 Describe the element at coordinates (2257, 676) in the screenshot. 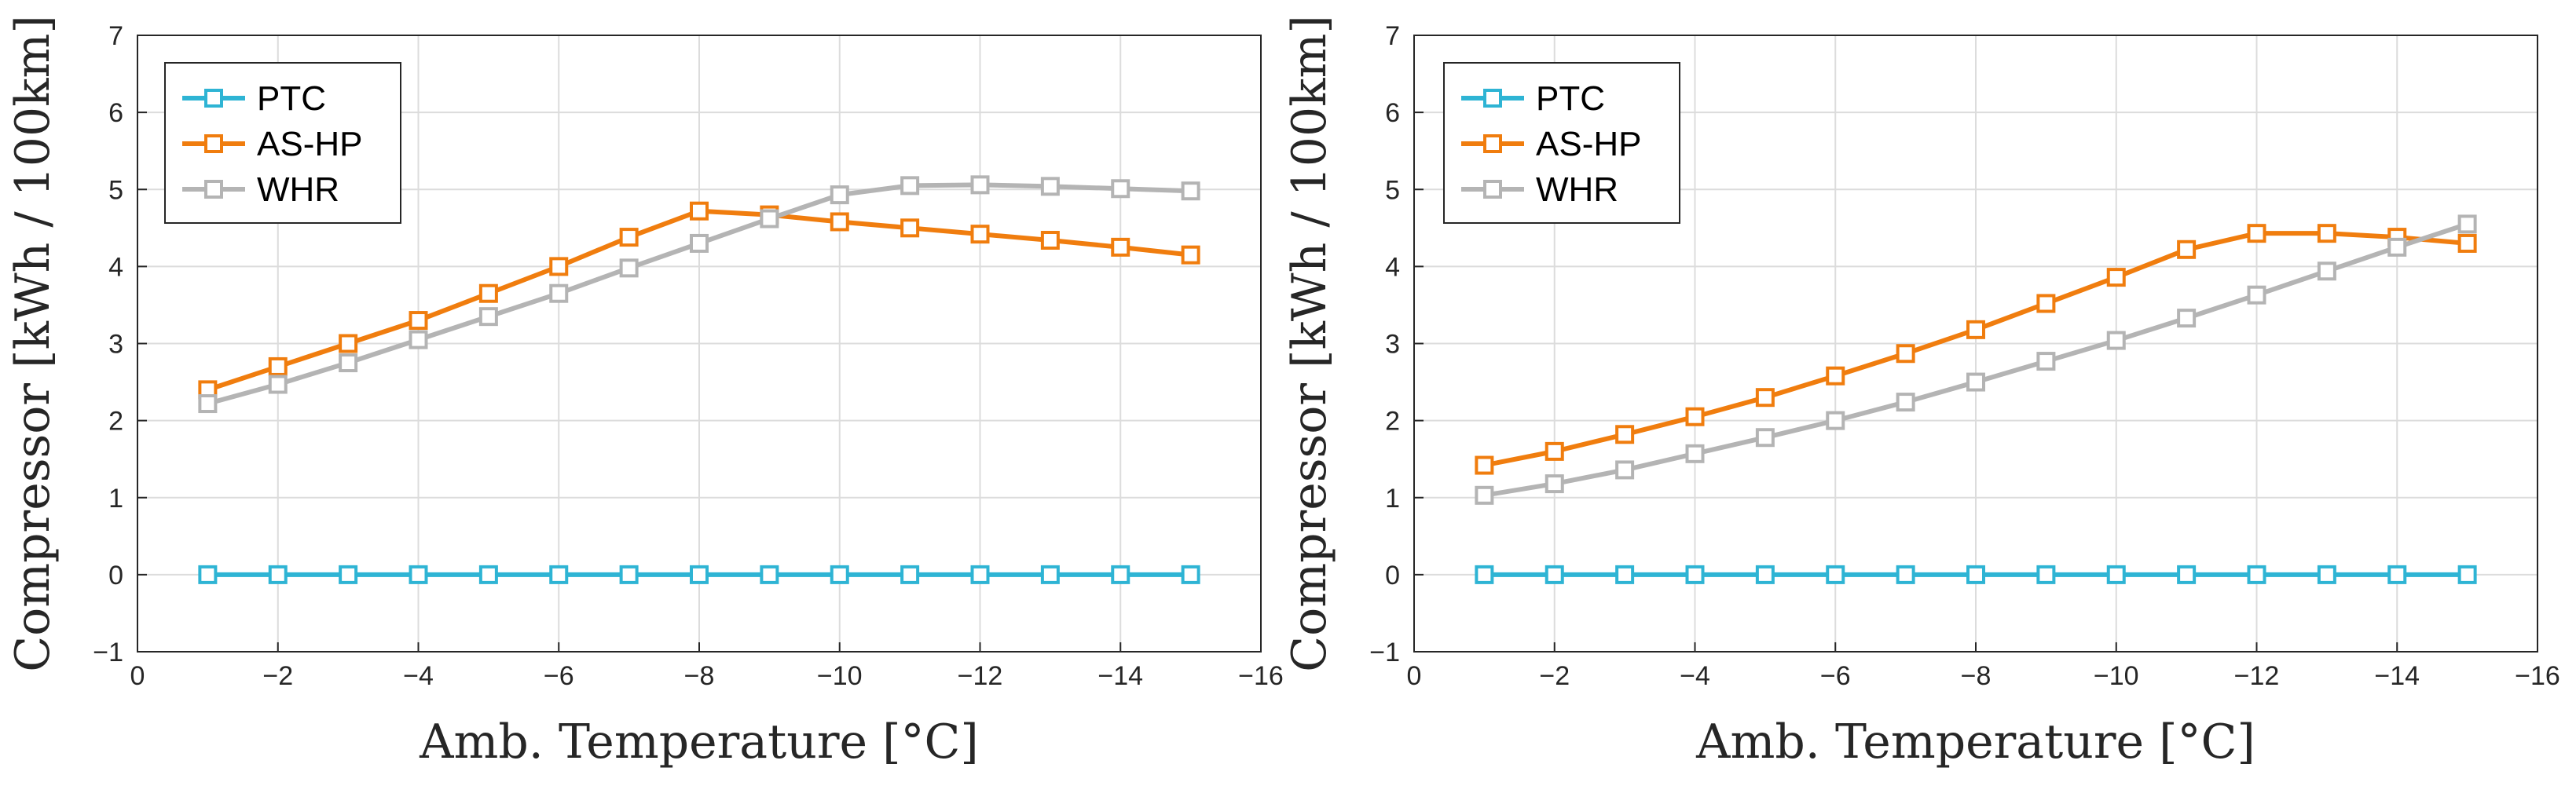

I see `x-tick-label: −12` at that location.